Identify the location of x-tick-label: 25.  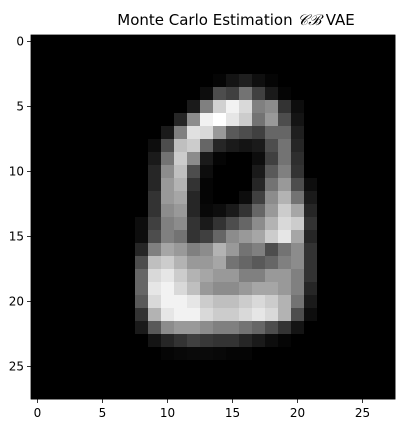
(362, 413).